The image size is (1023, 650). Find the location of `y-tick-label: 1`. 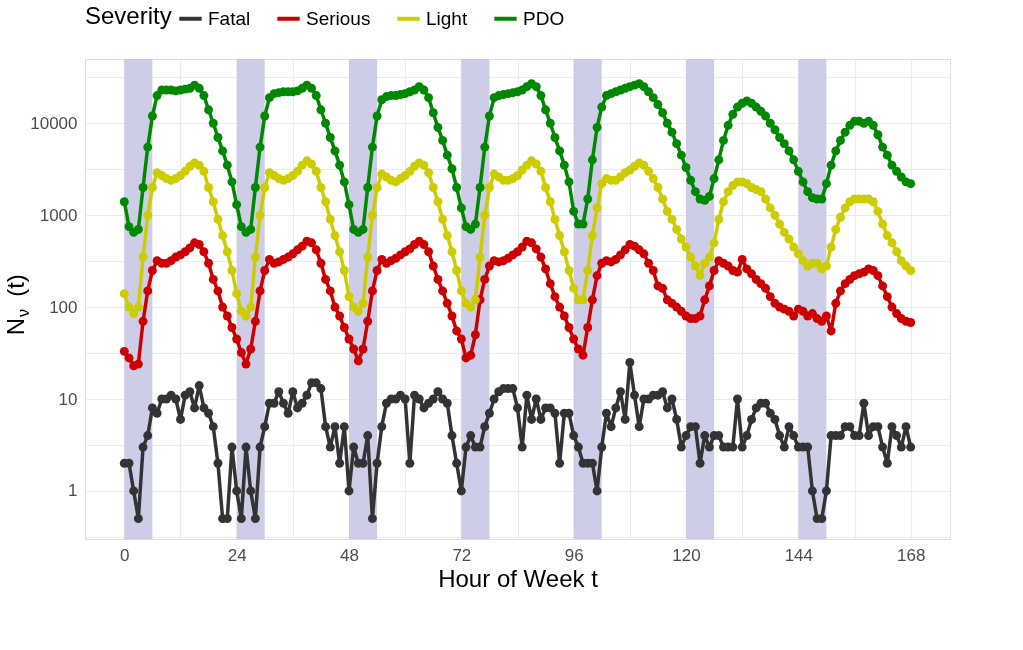

y-tick-label: 1 is located at coordinates (73, 491).